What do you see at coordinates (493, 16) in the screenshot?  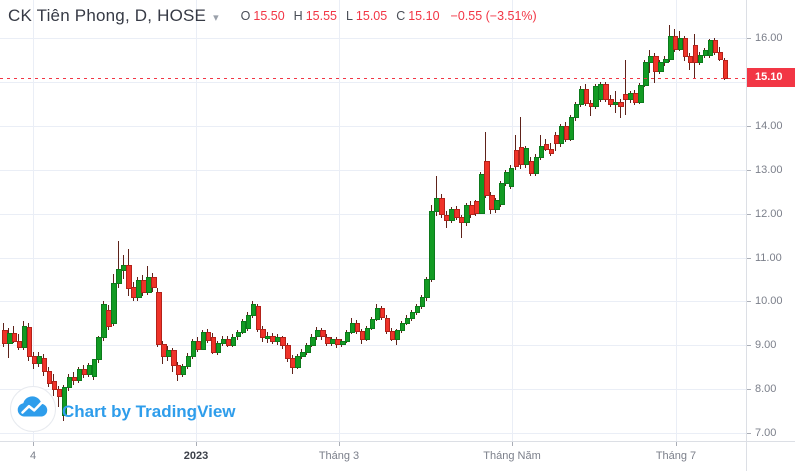 I see `change-value: −0.55 (−3.51%)` at bounding box center [493, 16].